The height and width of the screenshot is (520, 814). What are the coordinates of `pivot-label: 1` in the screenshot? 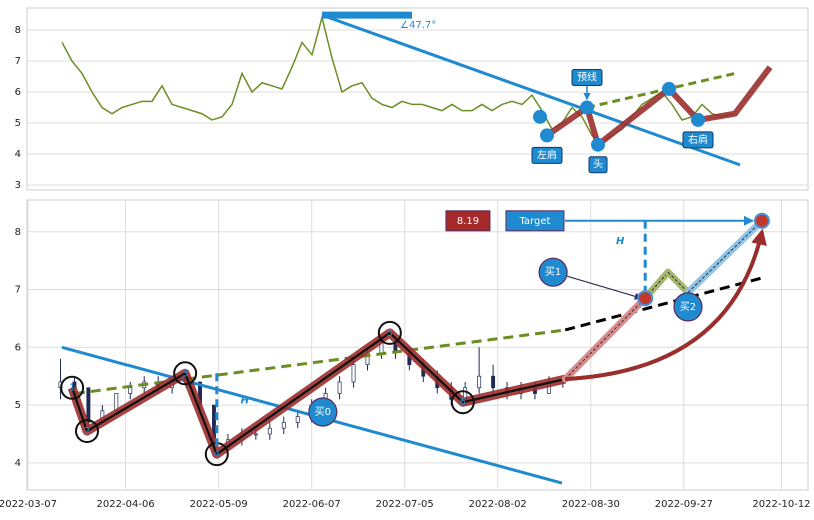 It's located at (72, 388).